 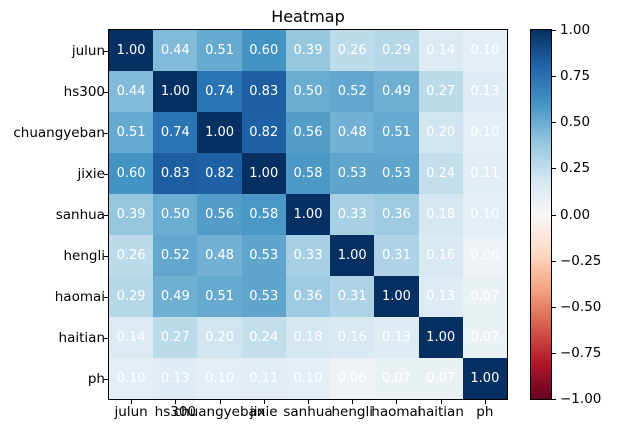 What do you see at coordinates (308, 16) in the screenshot?
I see `chart-title: Heatmap` at bounding box center [308, 16].